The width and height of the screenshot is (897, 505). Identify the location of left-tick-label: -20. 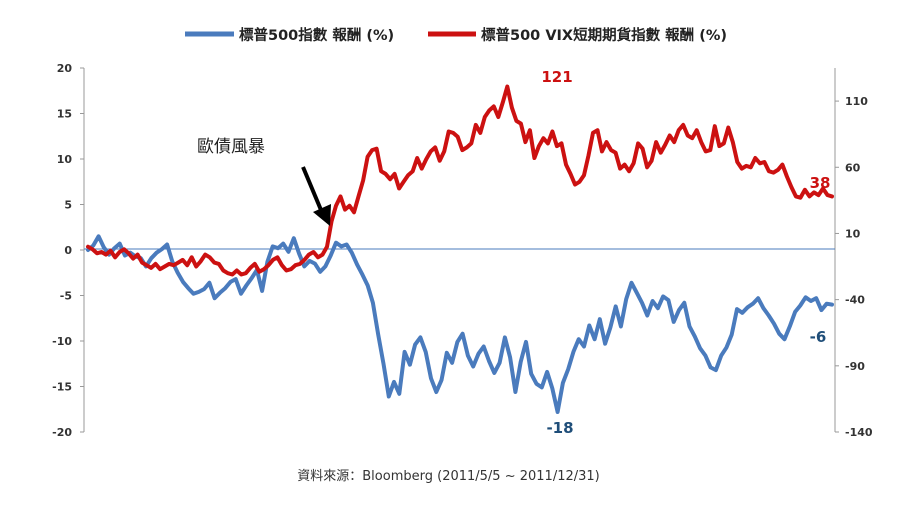
(62, 432).